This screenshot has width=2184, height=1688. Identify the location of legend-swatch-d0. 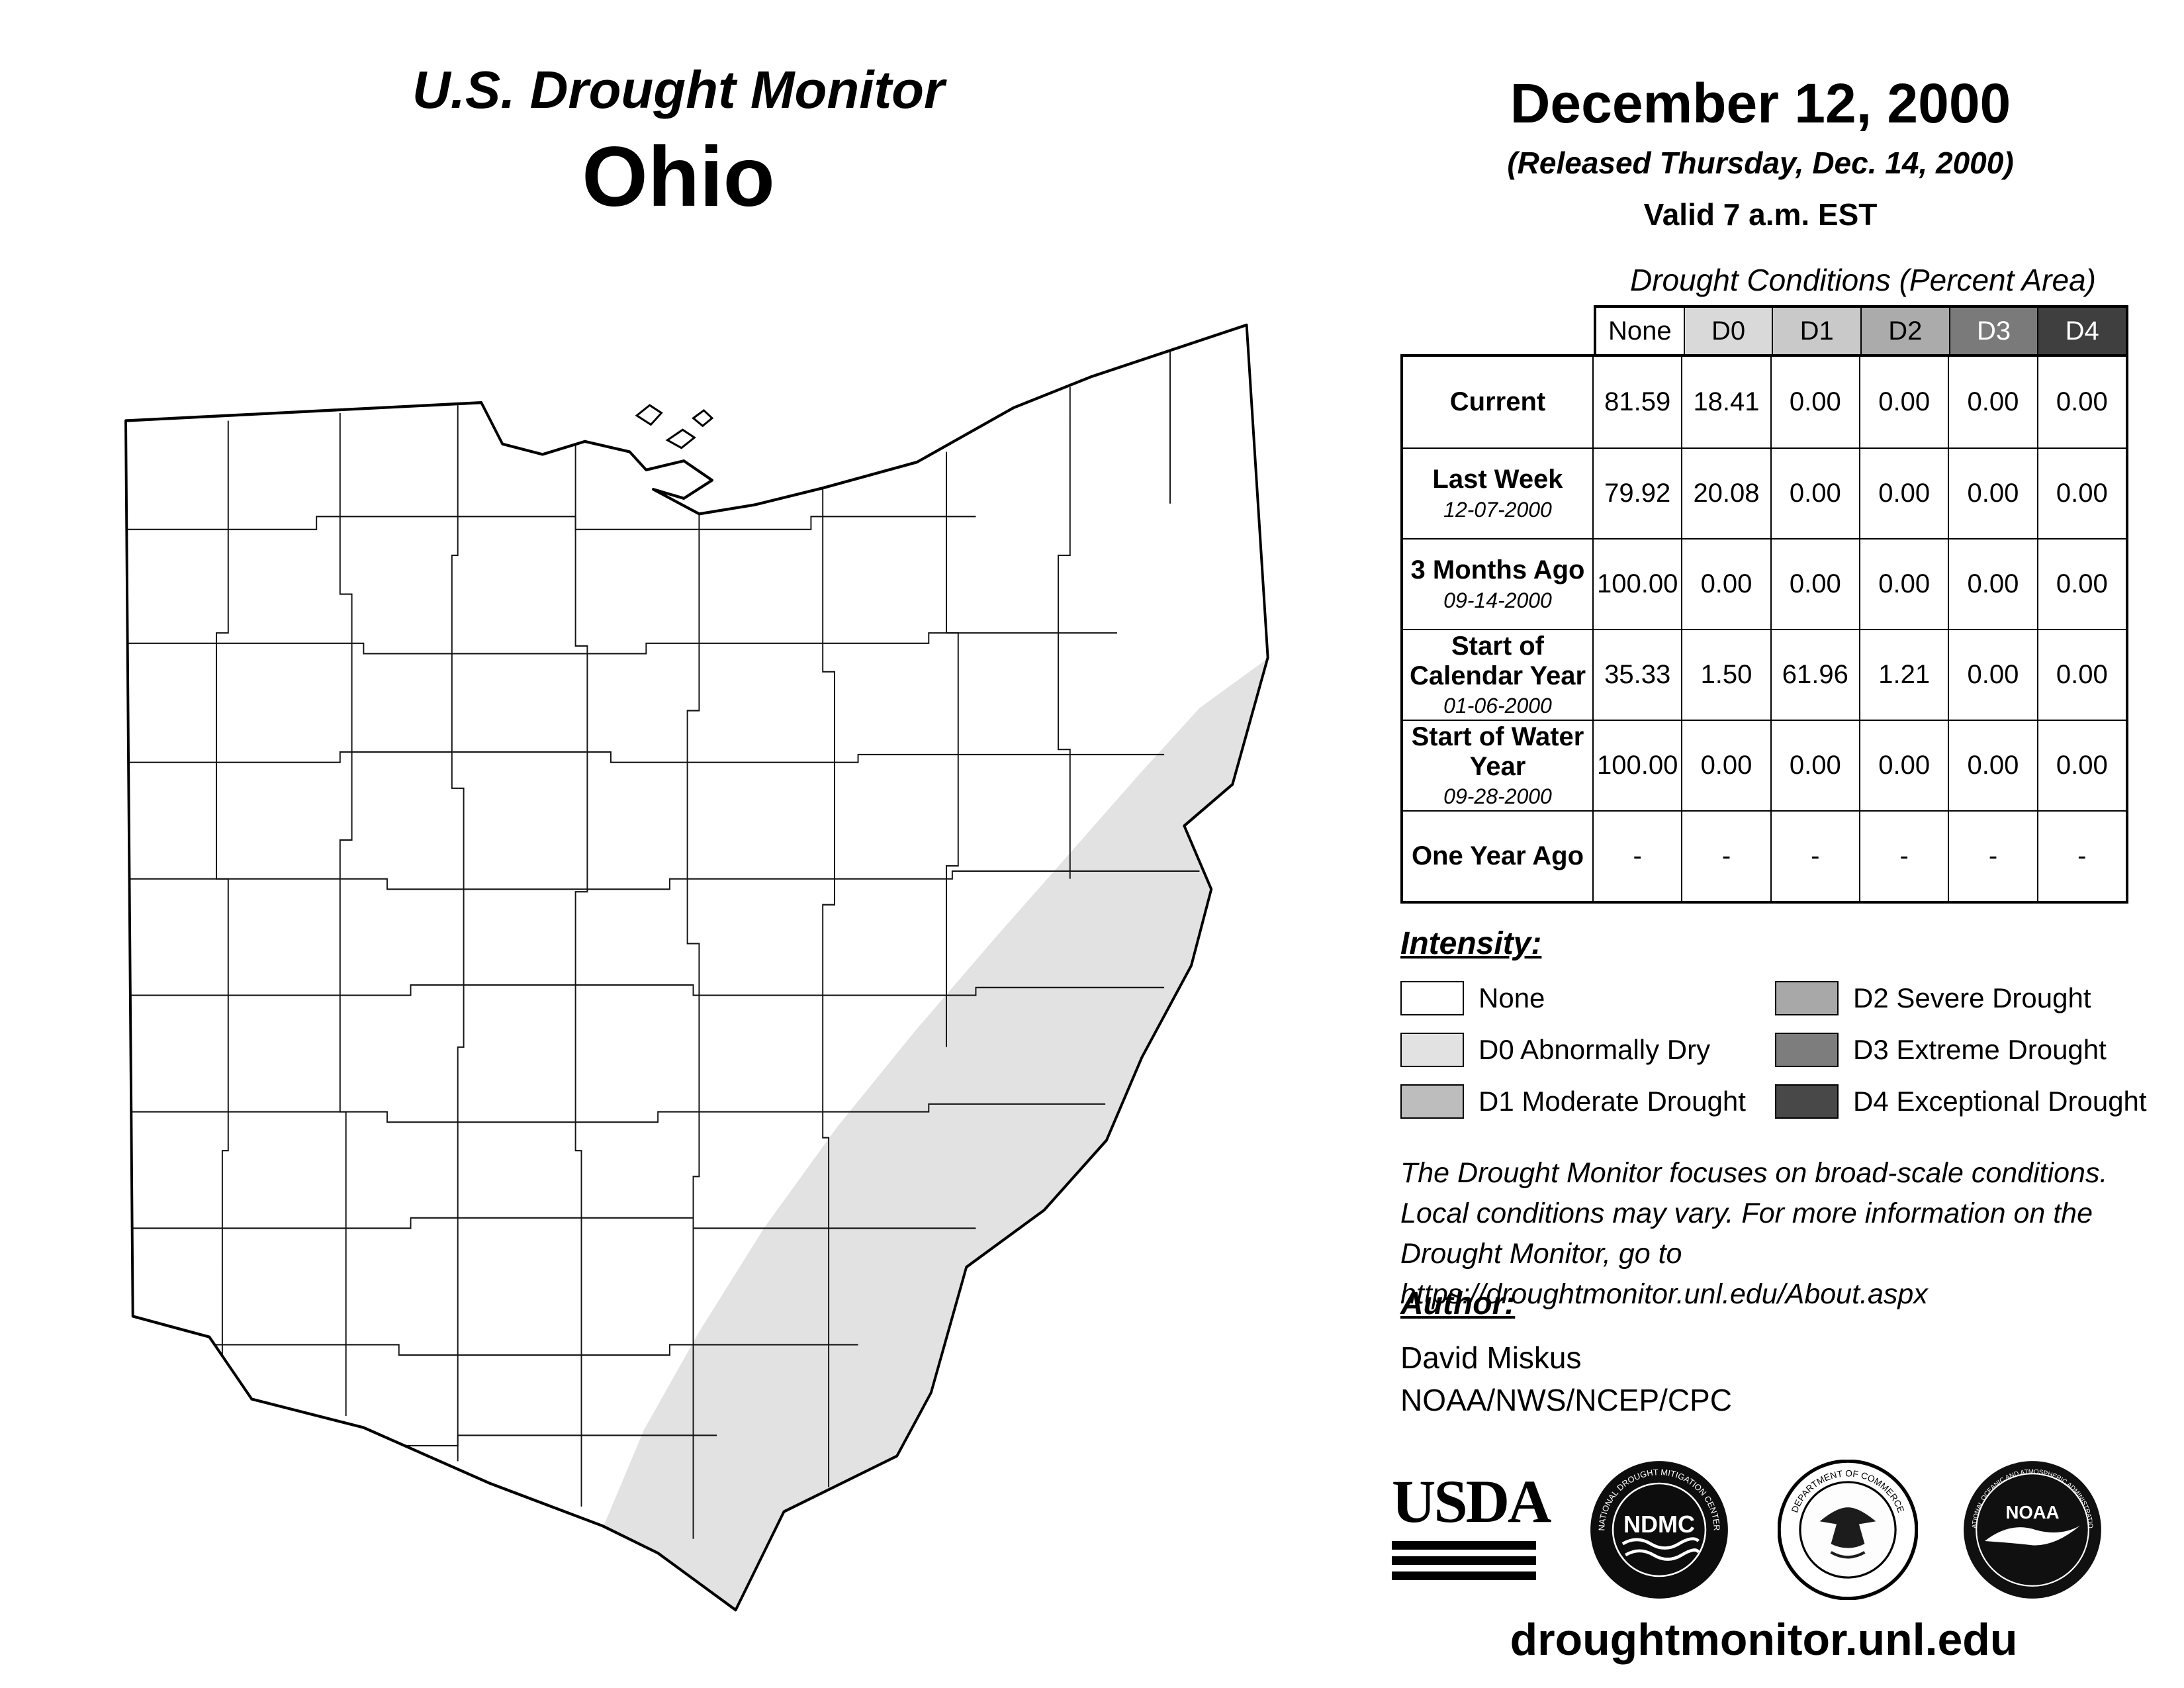
(1432, 1050).